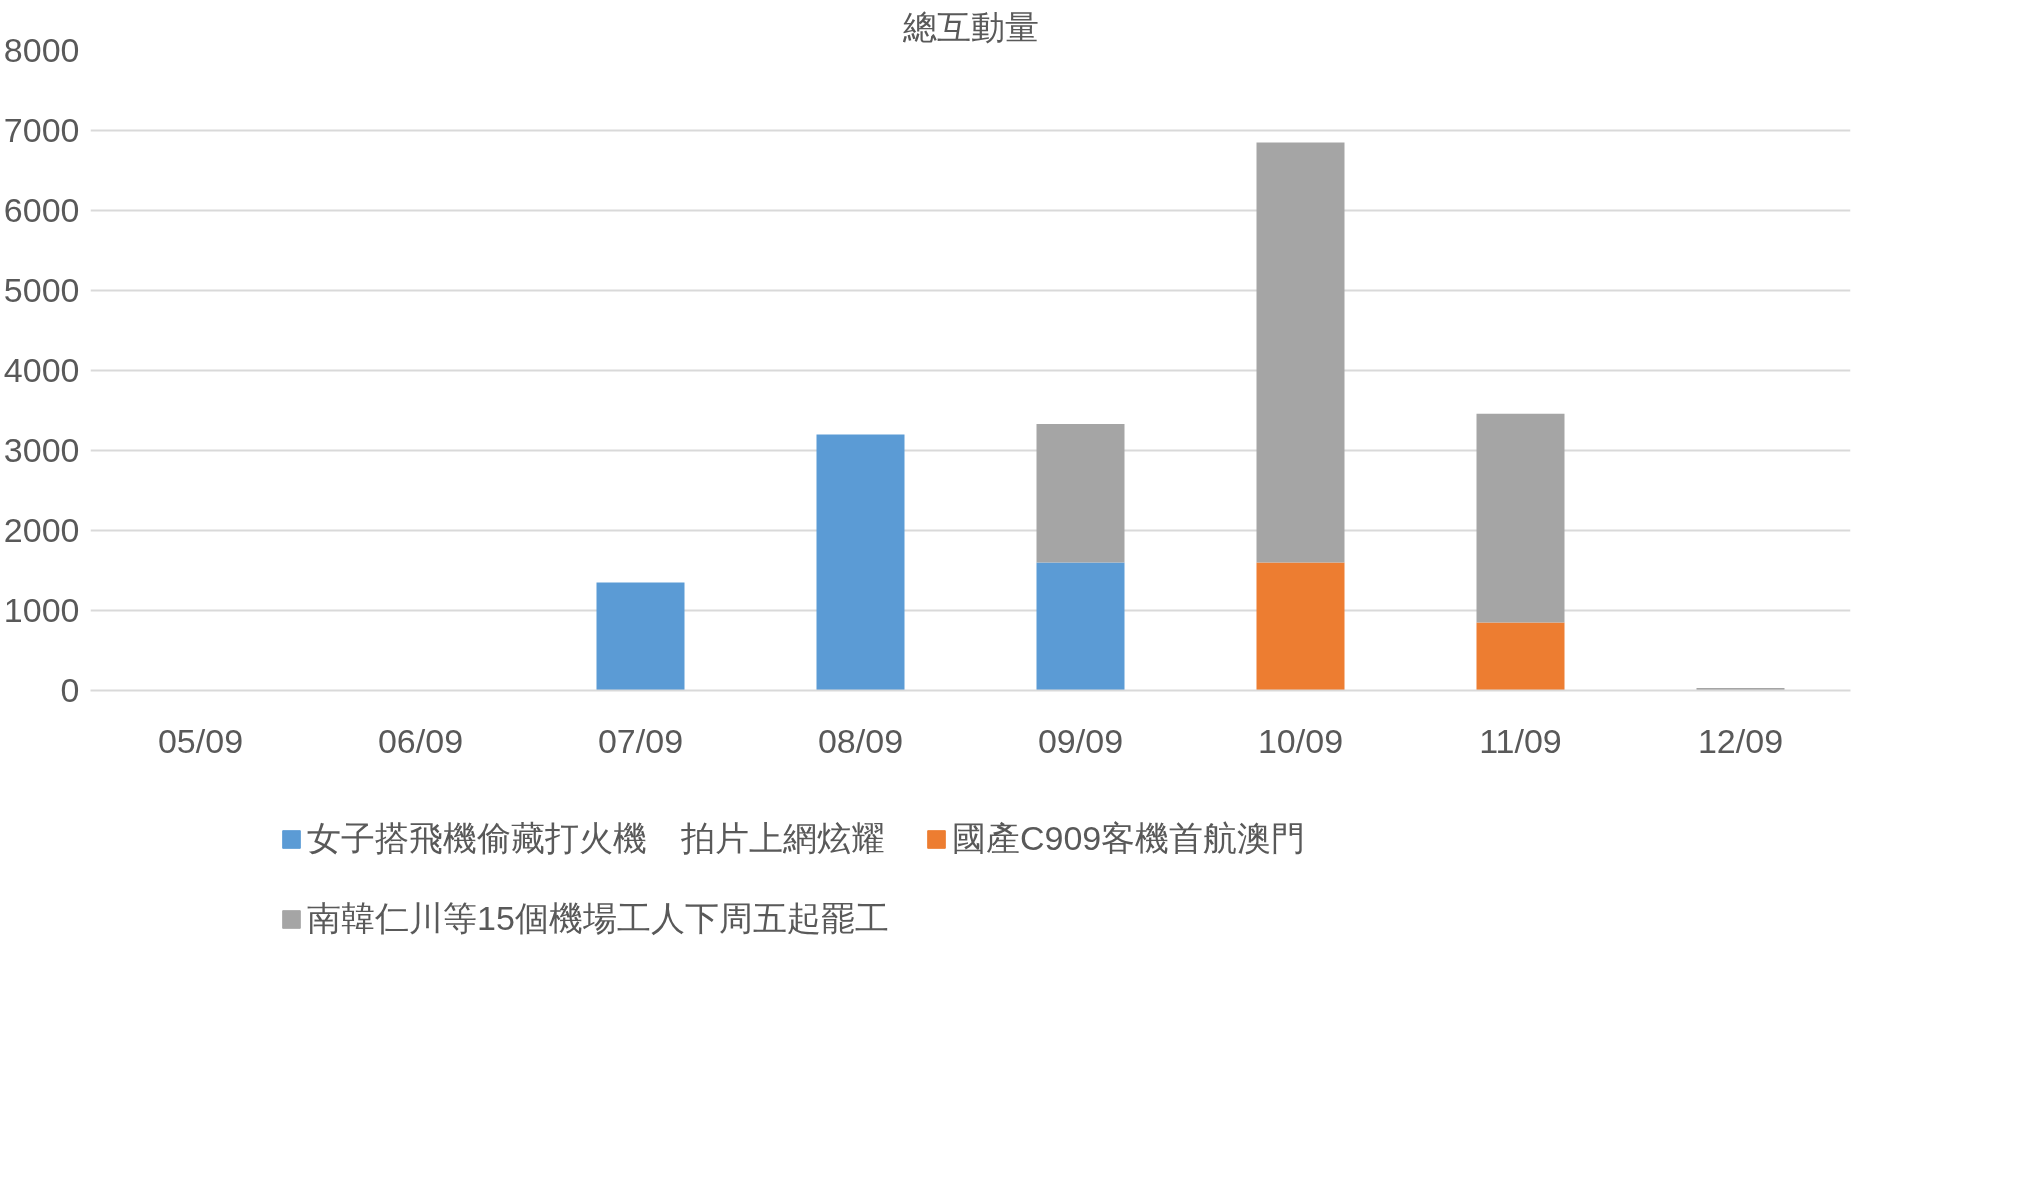 The width and height of the screenshot is (2038, 1181). I want to click on x-tick-label: 09/09, so click(1080, 740).